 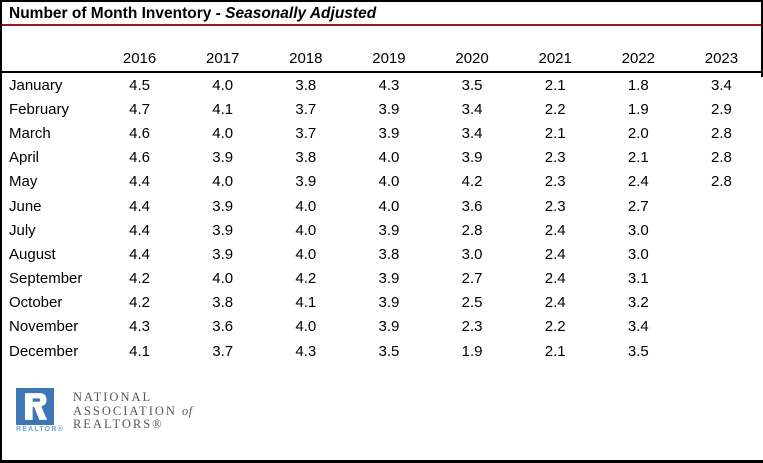 I want to click on value-cell: 2.5, so click(x=472, y=303).